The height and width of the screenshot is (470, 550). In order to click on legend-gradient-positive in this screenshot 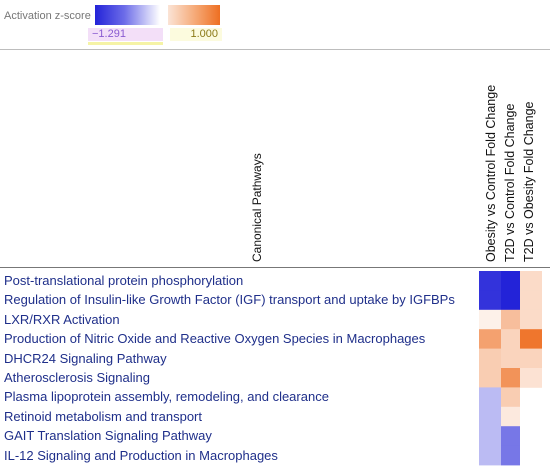, I will do `click(194, 15)`.